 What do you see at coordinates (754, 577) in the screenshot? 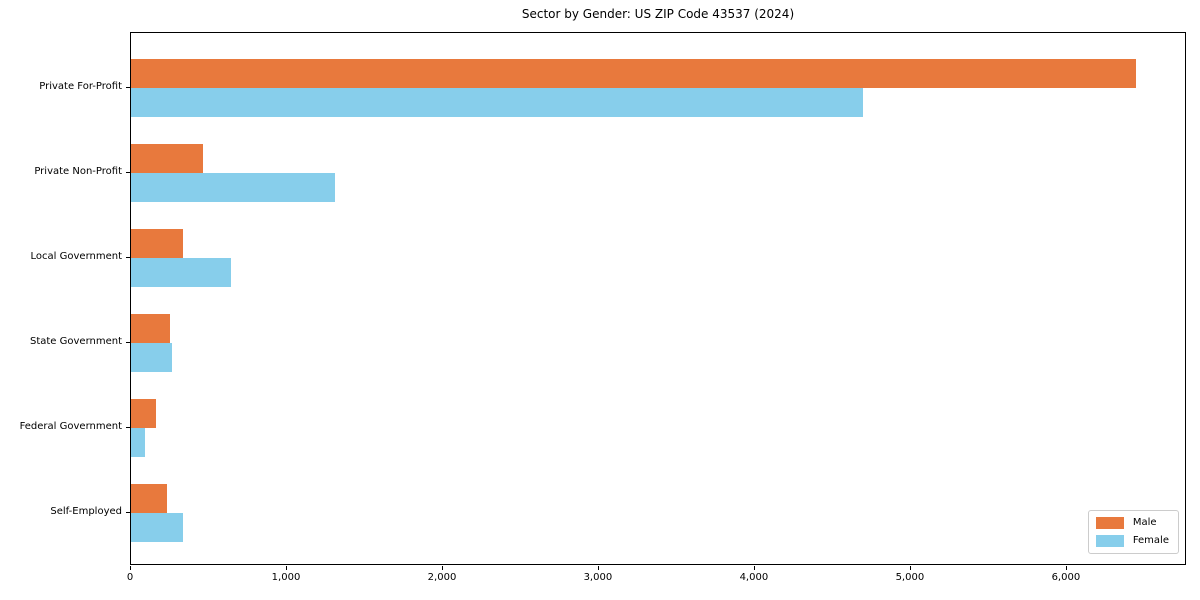
I see `x-tick-label-4: 4,000` at bounding box center [754, 577].